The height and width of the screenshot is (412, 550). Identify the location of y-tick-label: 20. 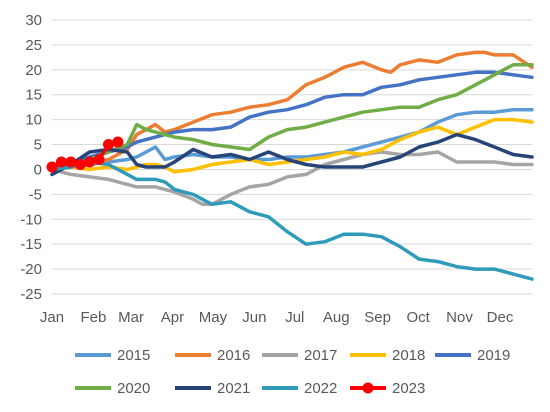
(33, 70).